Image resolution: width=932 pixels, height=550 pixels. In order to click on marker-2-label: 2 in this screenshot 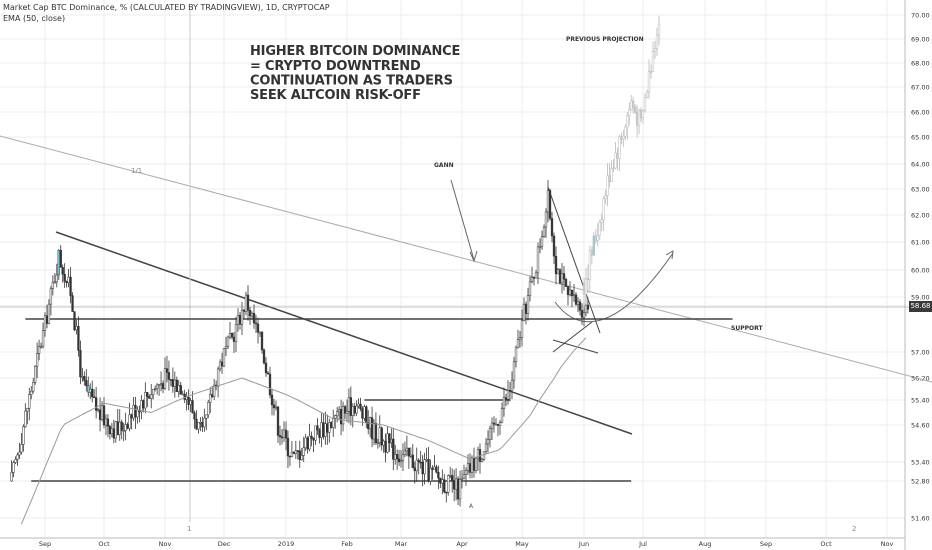, I will do `click(854, 529)`.